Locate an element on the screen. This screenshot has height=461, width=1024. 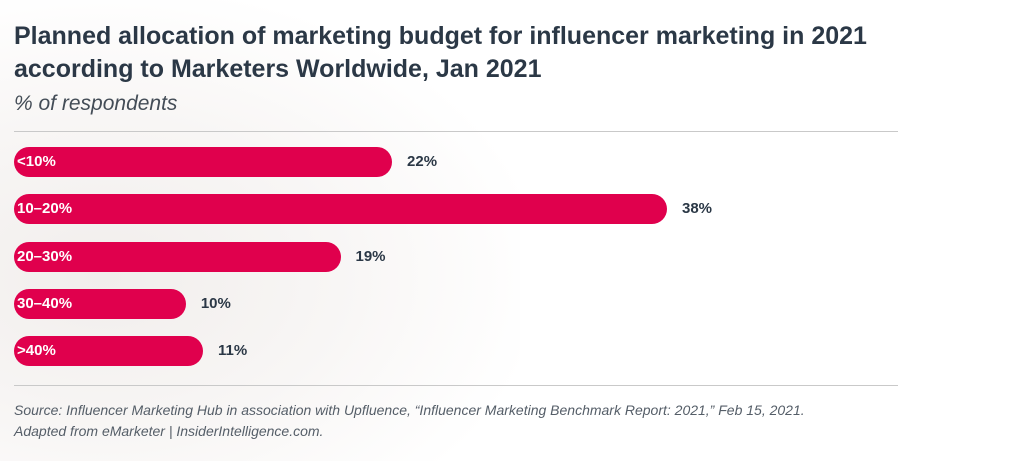
chart-subtitle: % of respondents is located at coordinates (96, 103).